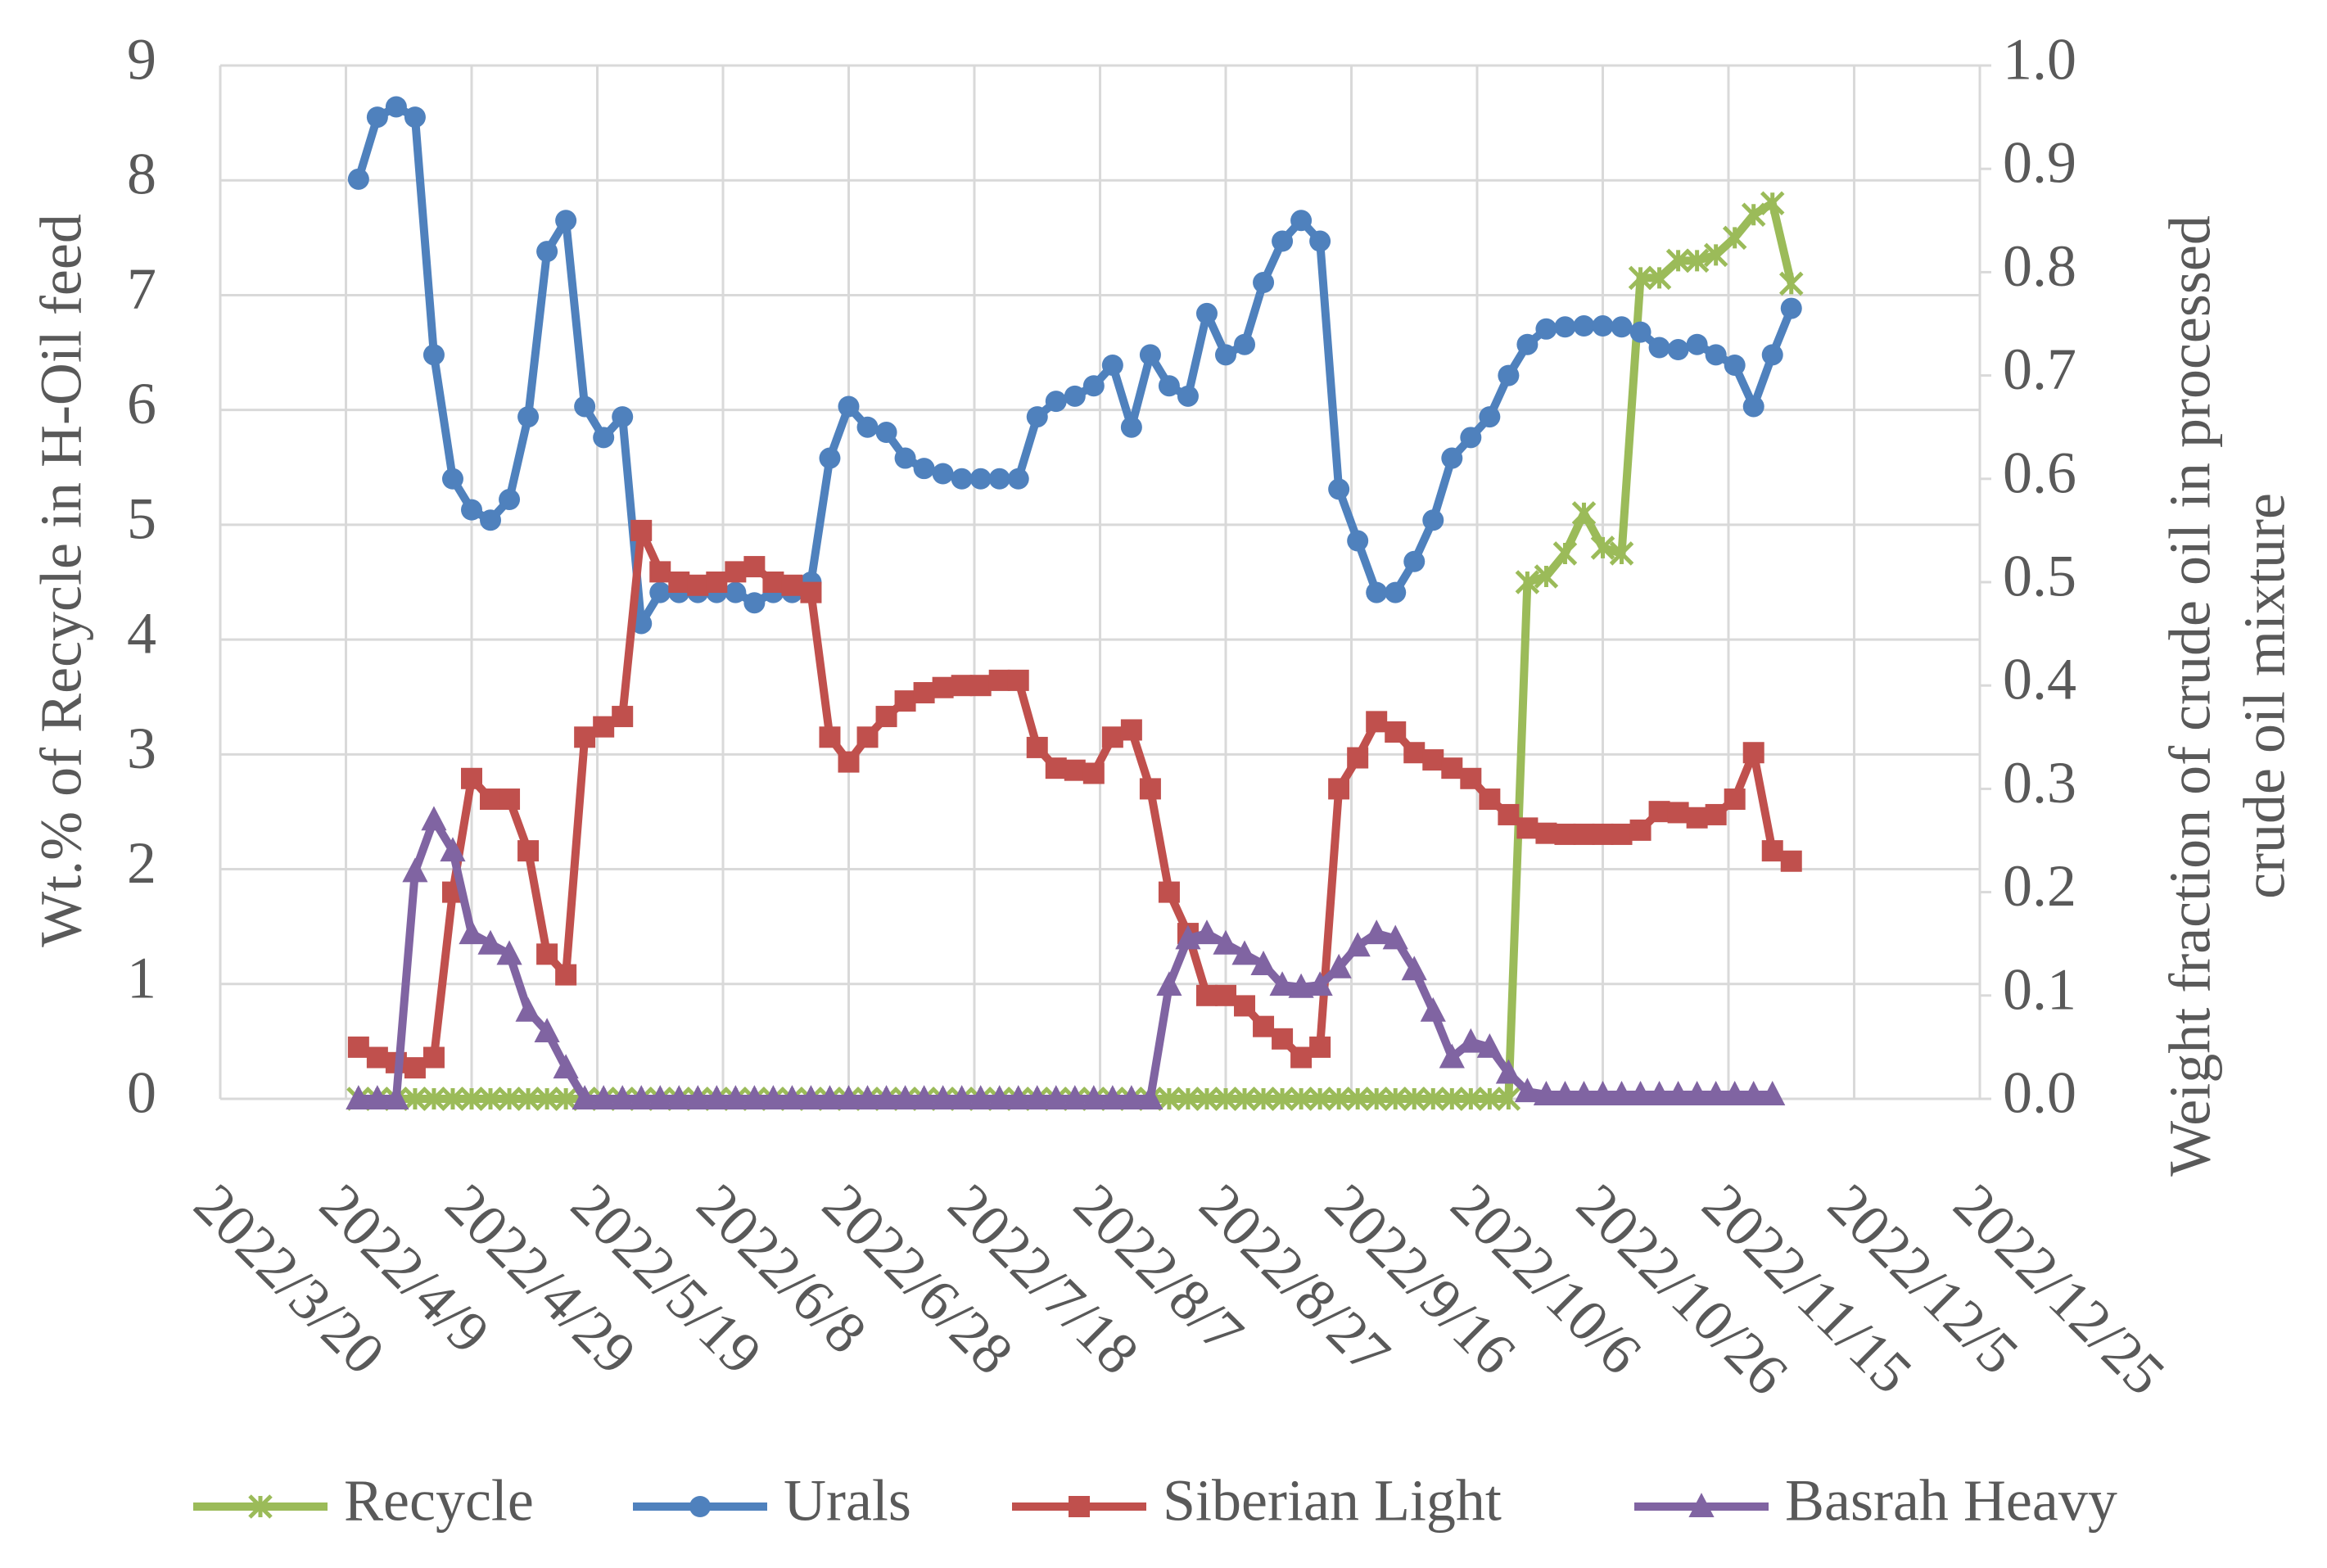 This screenshot has width=2327, height=1568. What do you see at coordinates (847, 1501) in the screenshot?
I see `legend-label: Urals` at bounding box center [847, 1501].